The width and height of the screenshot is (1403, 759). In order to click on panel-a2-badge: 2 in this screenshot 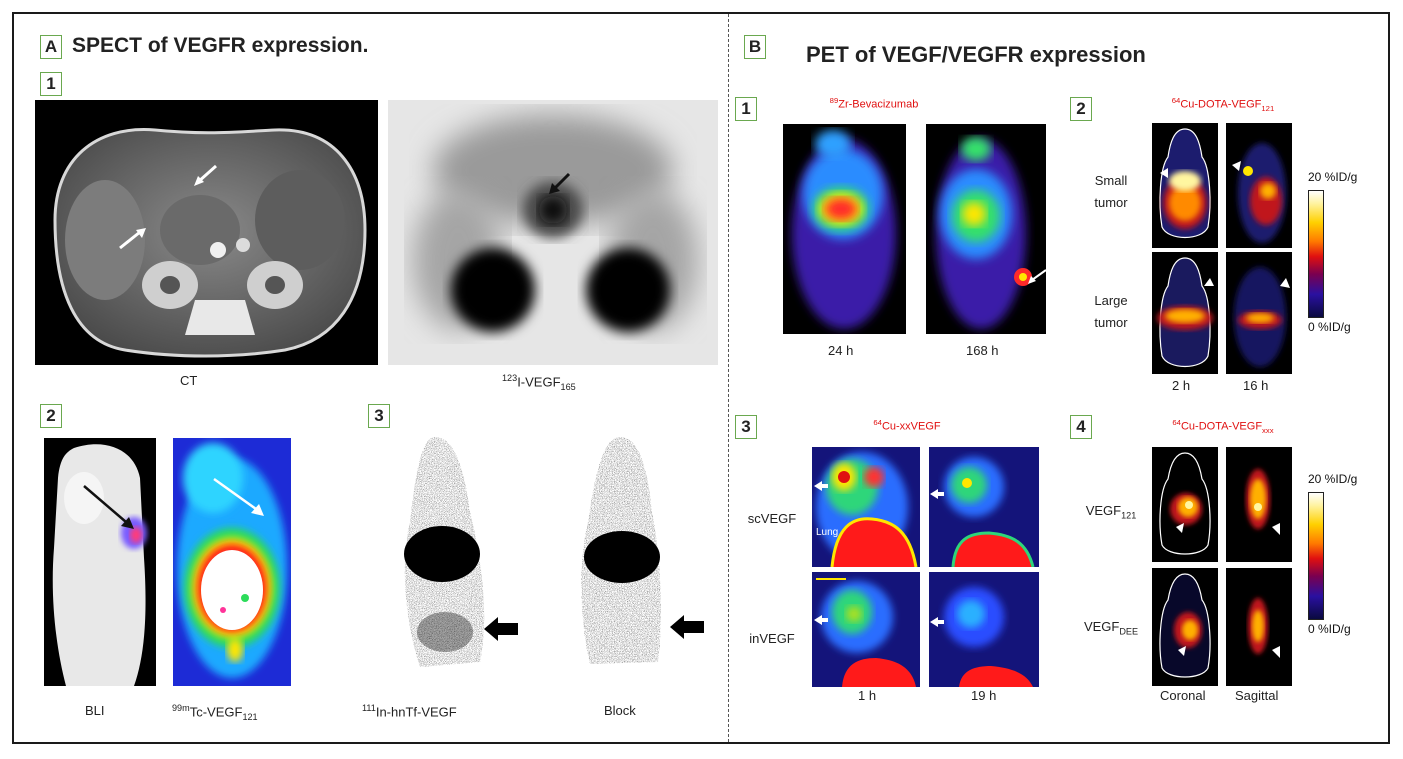, I will do `click(51, 416)`.